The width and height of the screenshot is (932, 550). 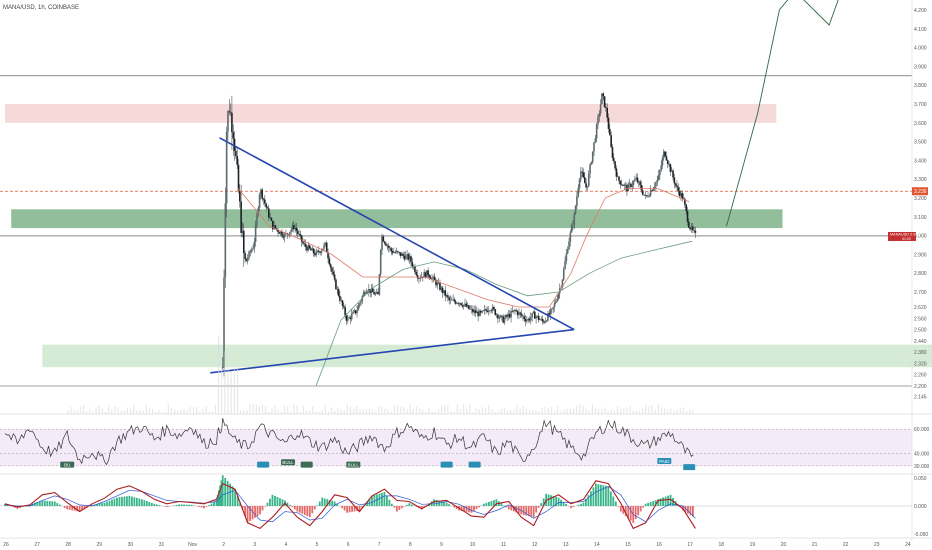 I want to click on signal-bull-label: BULL, so click(x=288, y=462).